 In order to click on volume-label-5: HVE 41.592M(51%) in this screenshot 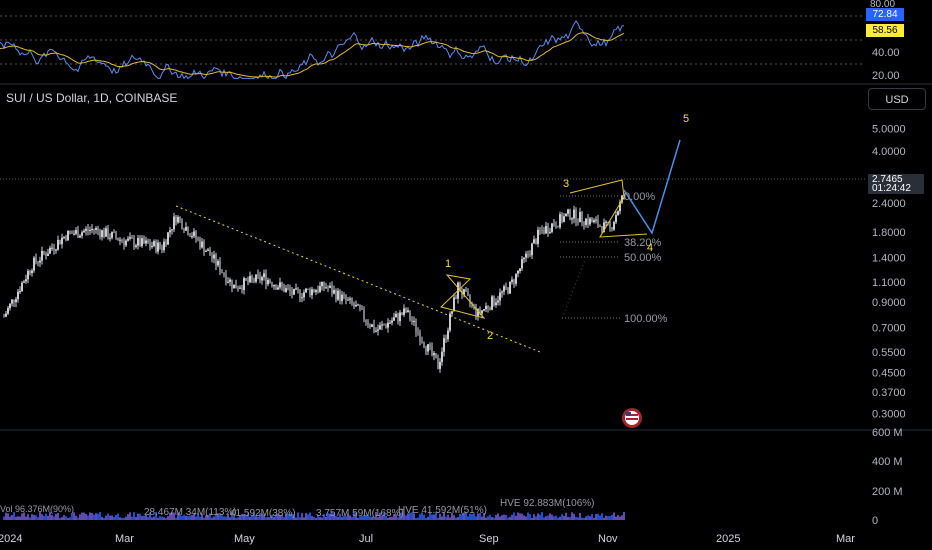, I will do `click(442, 510)`.